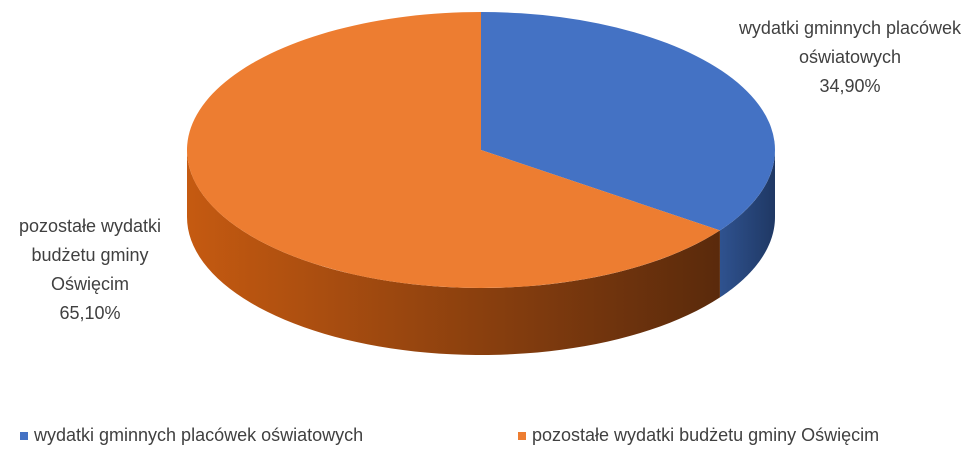 The height and width of the screenshot is (455, 964). Describe the element at coordinates (706, 435) in the screenshot. I see `legend-label: pozostałe wydatki budżetu gminy Oświęcim` at that location.